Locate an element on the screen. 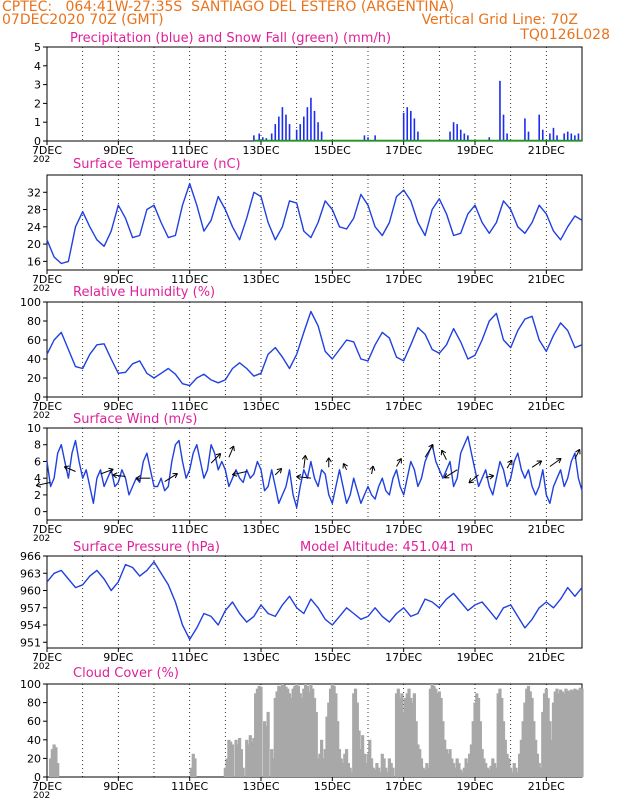 This screenshot has width=618, height=800. y-tick-label: 100 is located at coordinates (30, 684).